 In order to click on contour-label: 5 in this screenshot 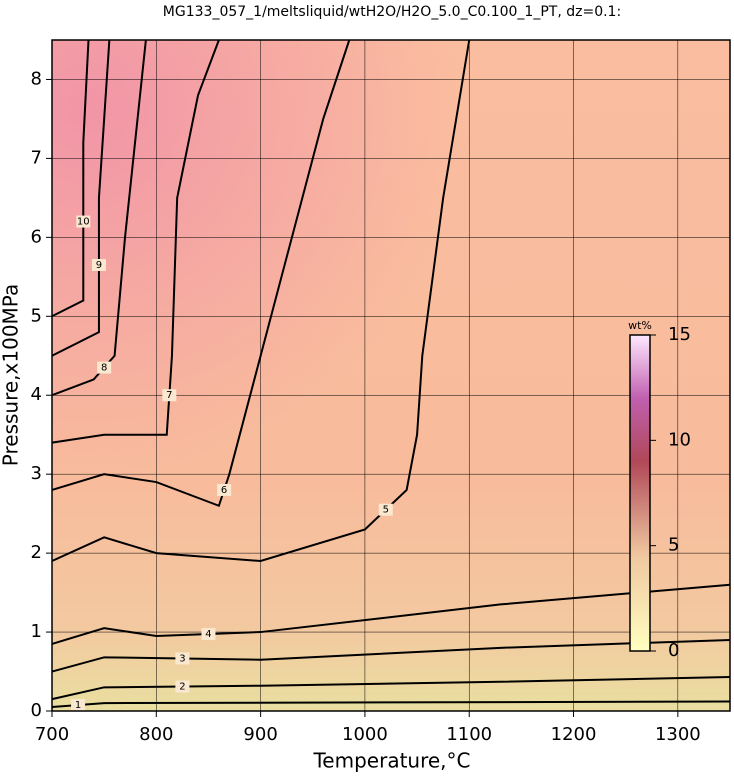, I will do `click(386, 510)`.